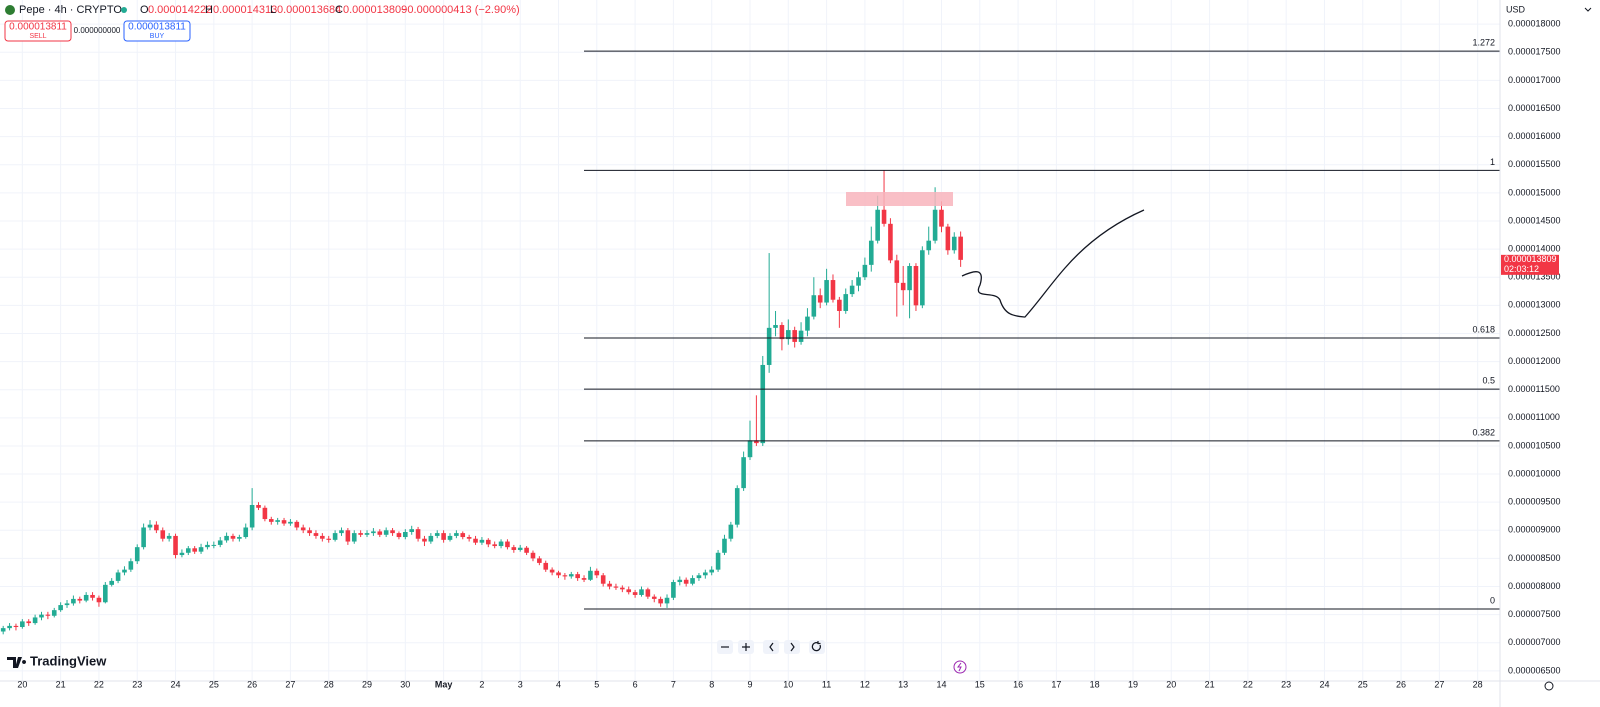 The width and height of the screenshot is (1600, 707). Describe the element at coordinates (1534, 220) in the screenshot. I see `y-tick-label: 0.000014500` at that location.